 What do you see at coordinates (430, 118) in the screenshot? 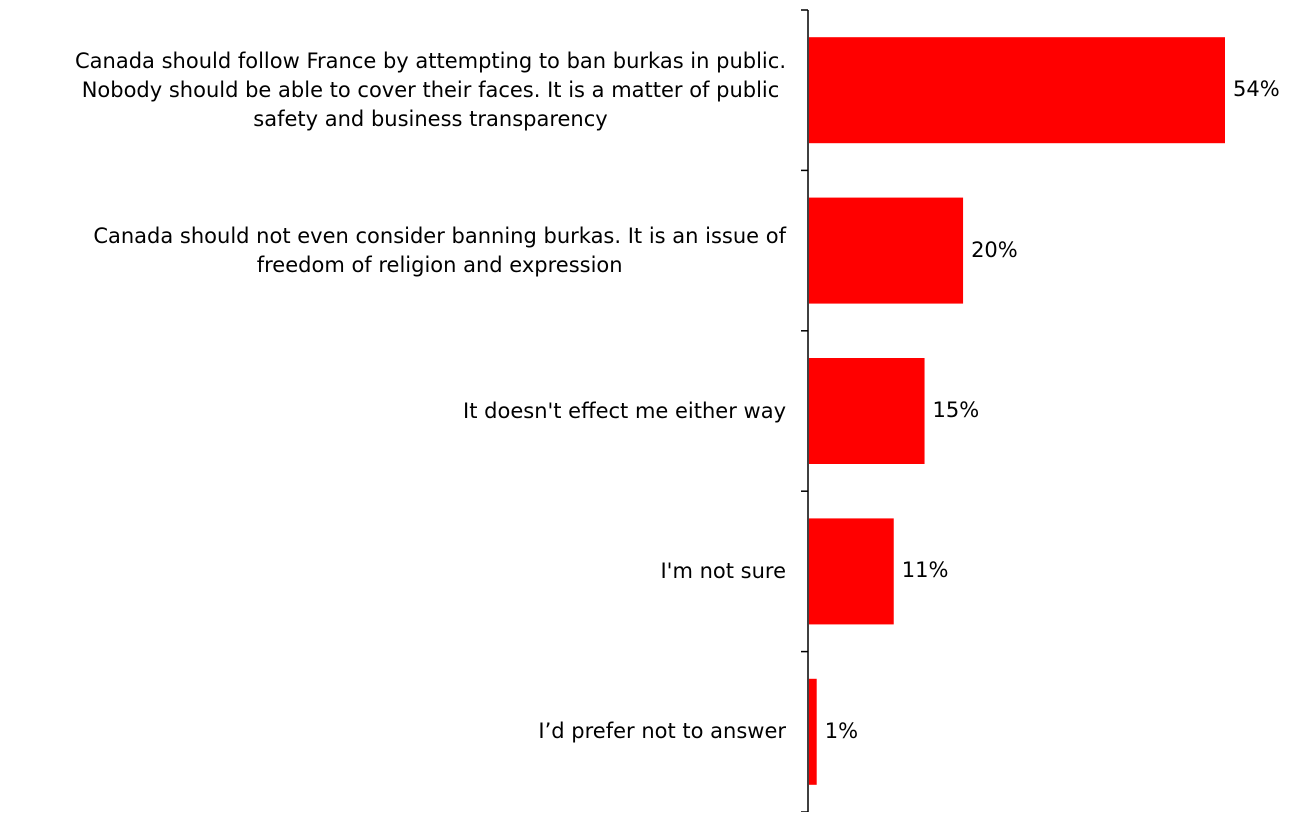
I see `category-label-line: safety and business transparency` at bounding box center [430, 118].